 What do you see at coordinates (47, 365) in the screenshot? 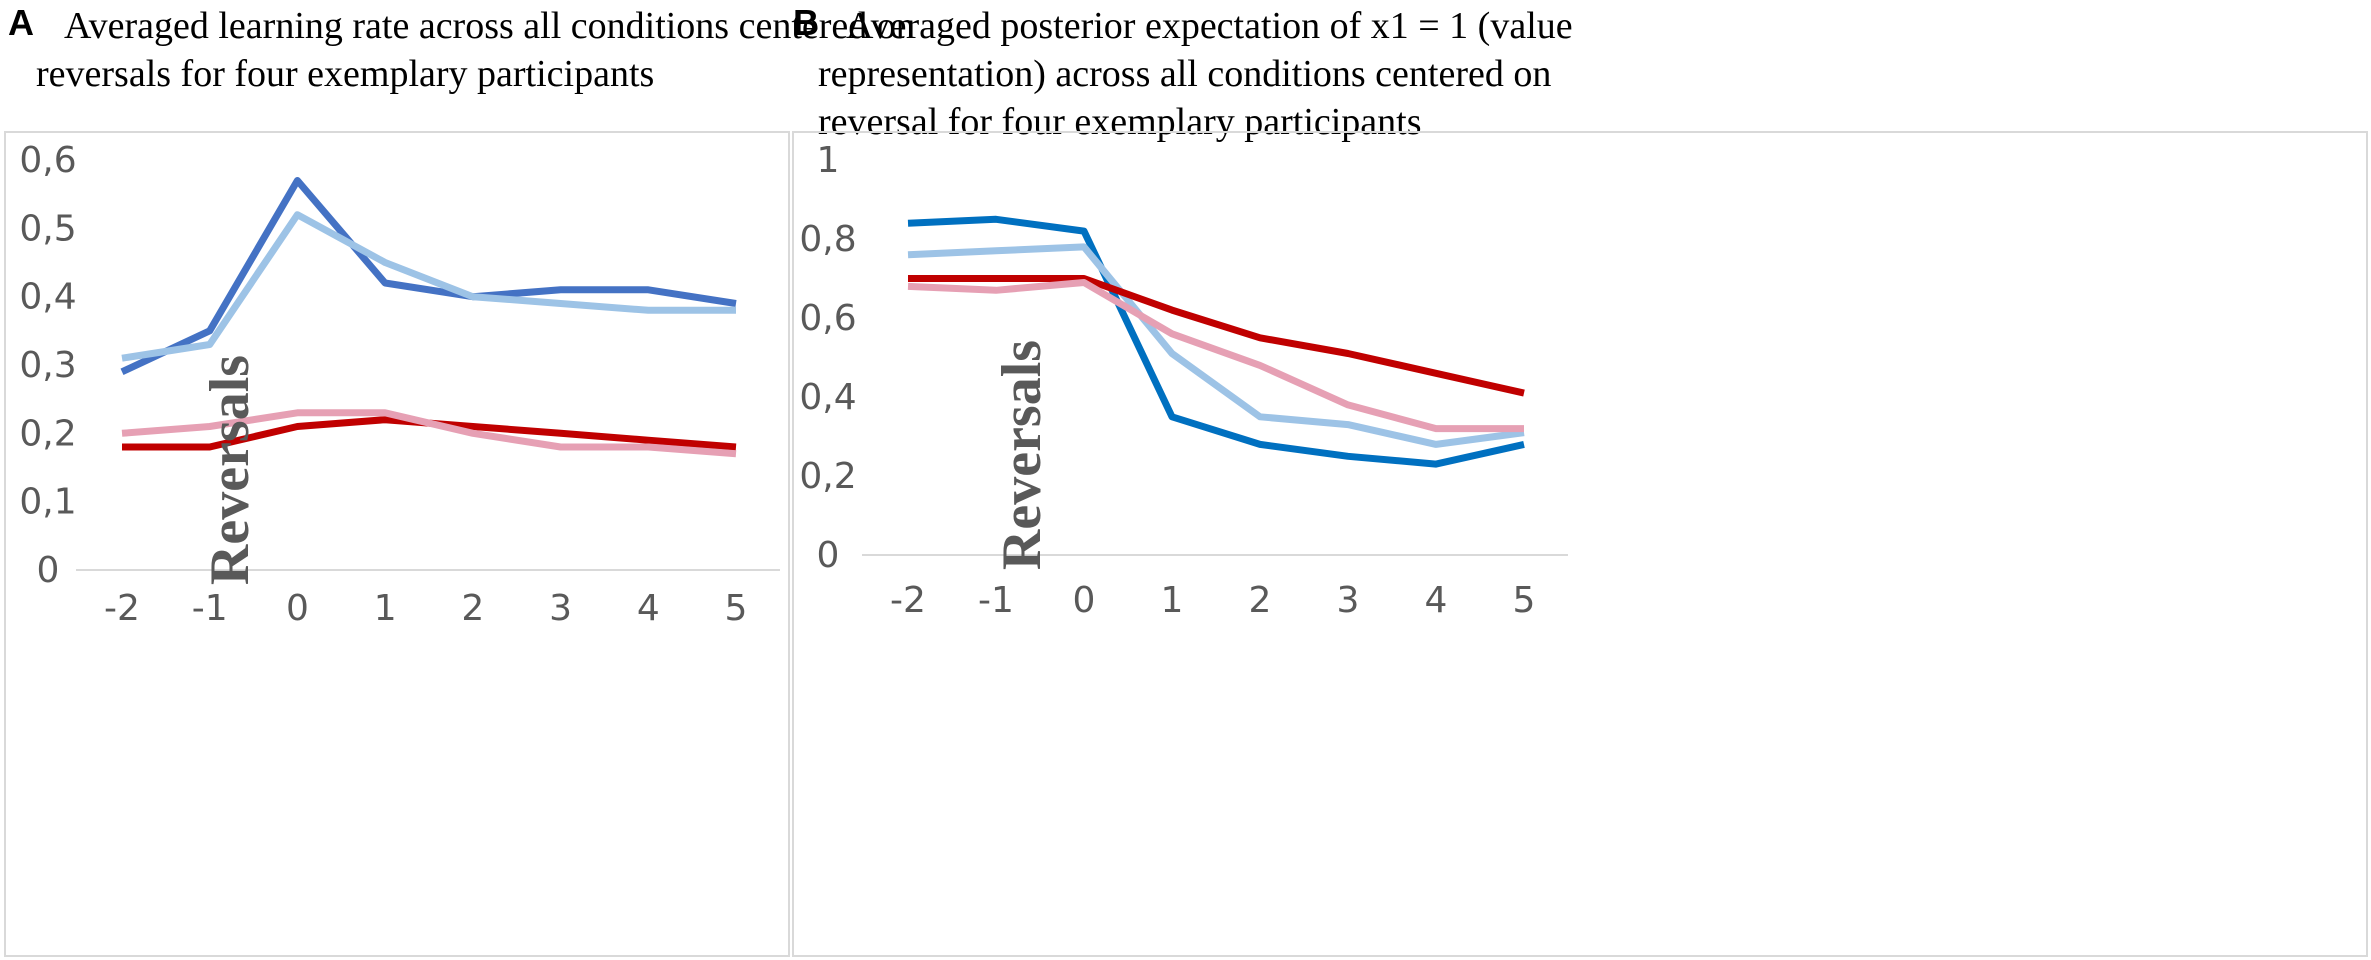
I see `chart-a-y-tick-label: 0,3` at bounding box center [47, 365].